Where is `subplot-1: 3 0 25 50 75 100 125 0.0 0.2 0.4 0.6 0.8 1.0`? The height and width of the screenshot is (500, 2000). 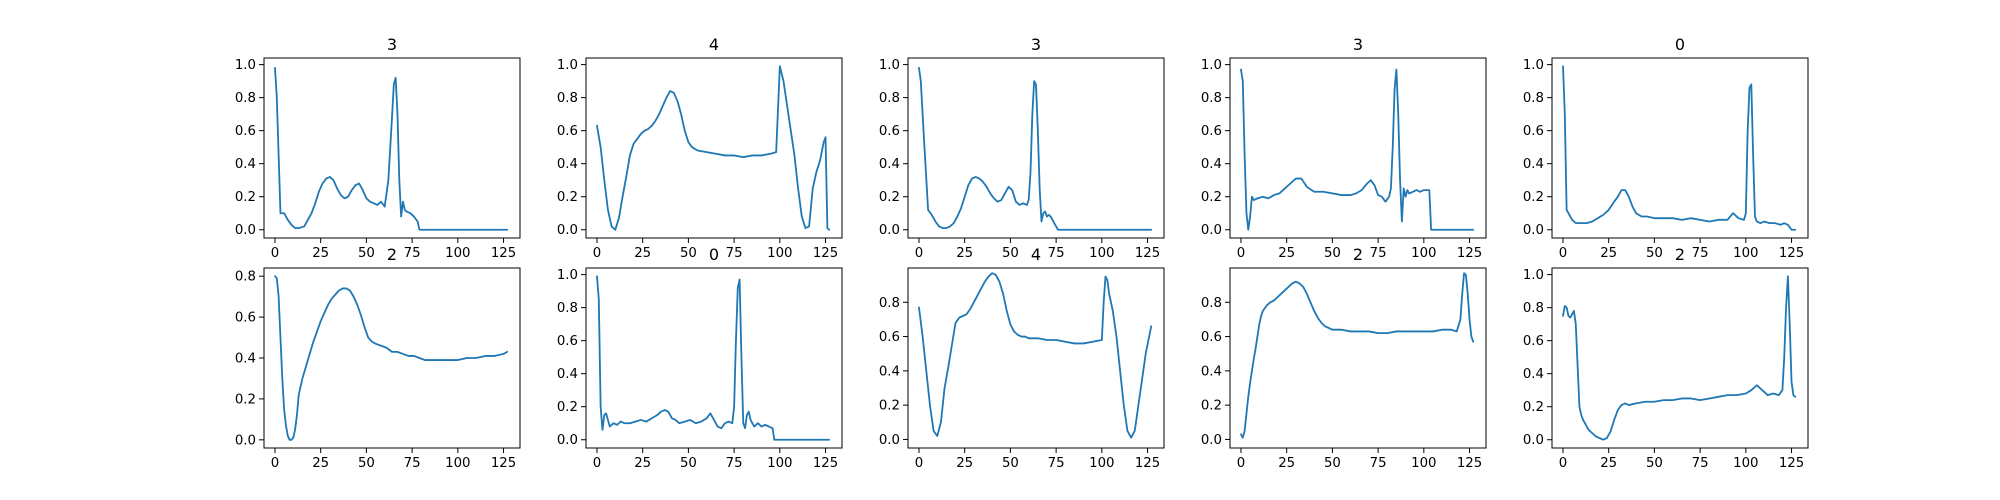
subplot-1: 3 0 25 50 75 100 125 0.0 0.2 0.4 0.6 0.8 1.0 is located at coordinates (378, 148).